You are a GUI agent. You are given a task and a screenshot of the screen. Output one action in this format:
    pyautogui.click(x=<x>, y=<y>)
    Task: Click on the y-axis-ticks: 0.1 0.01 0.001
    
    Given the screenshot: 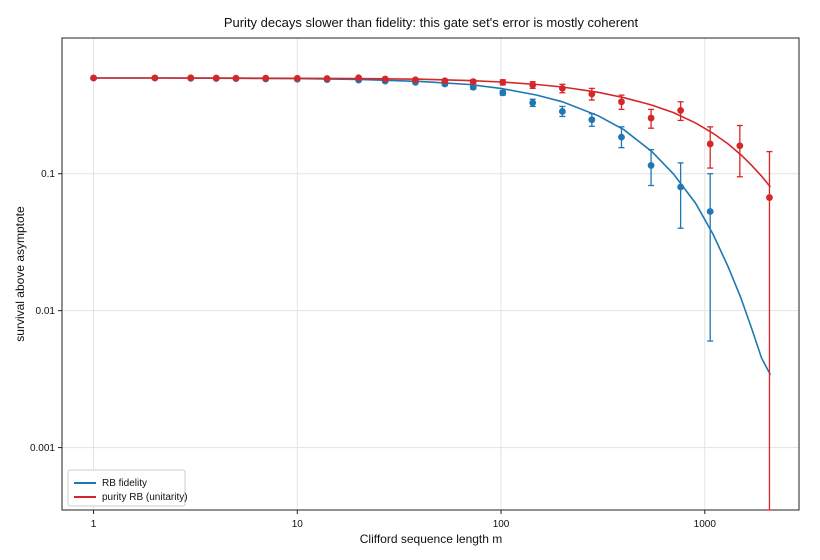 What is the action you would take?
    pyautogui.click(x=46, y=311)
    